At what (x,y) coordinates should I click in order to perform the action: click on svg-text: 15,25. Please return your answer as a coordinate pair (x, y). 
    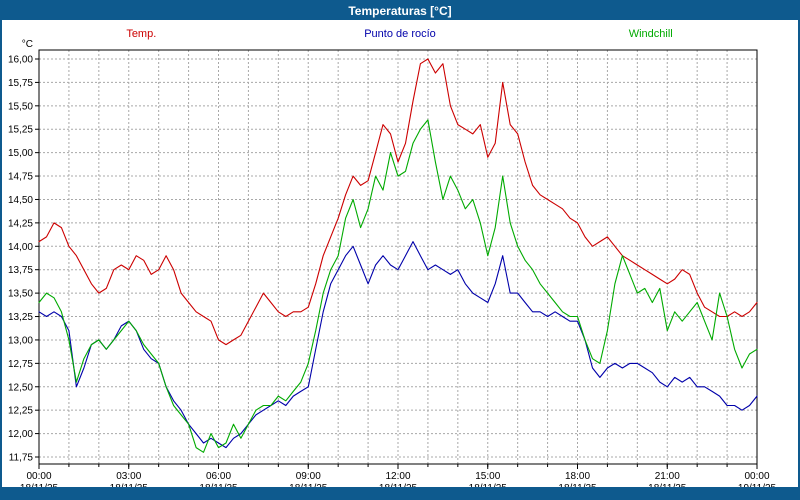
    Looking at the image, I should click on (20, 130).